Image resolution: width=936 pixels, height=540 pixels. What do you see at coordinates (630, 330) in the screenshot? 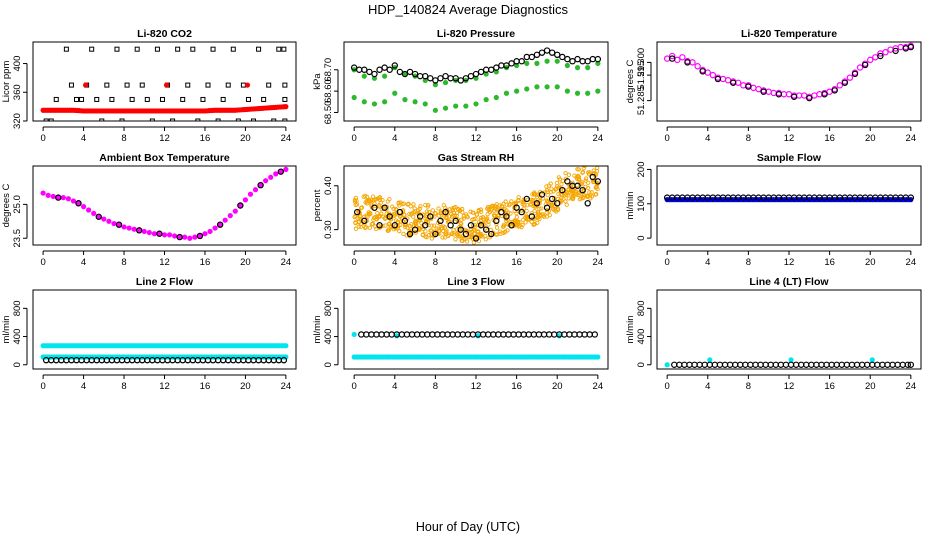
I see `y-axis-label: ml/min` at bounding box center [630, 330].